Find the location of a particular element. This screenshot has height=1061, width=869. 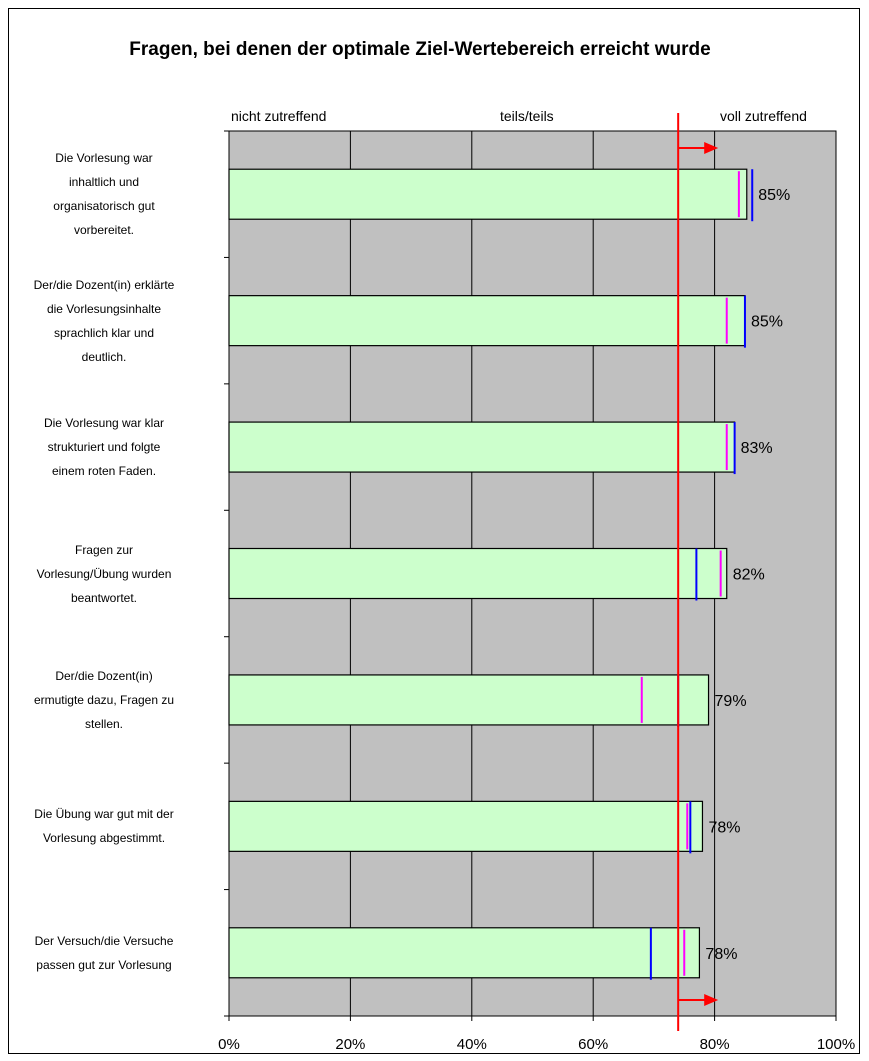

value-label: 83% is located at coordinates (757, 448).